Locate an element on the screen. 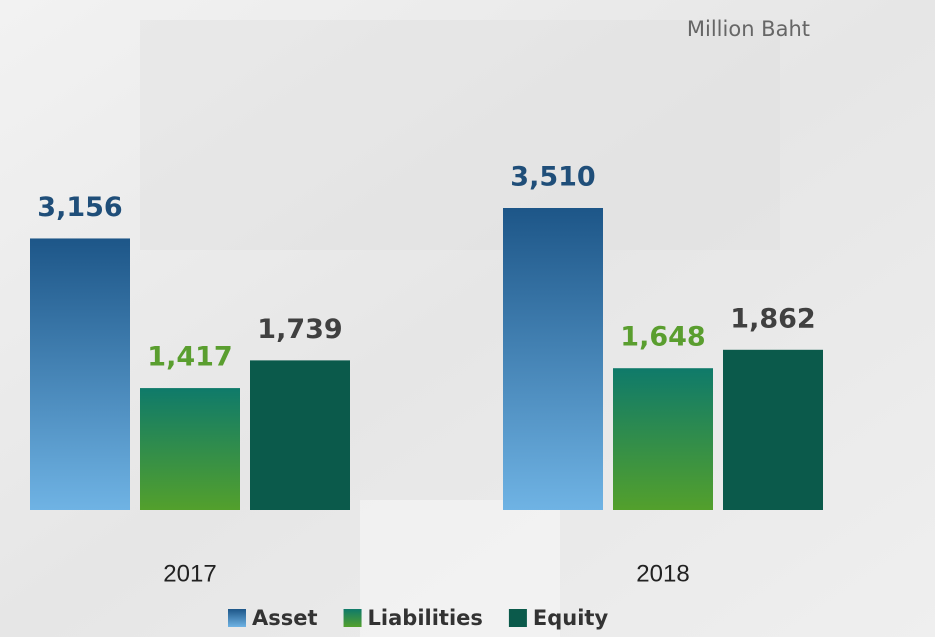 The height and width of the screenshot is (637, 935). legend: Asset Liabilities Equity is located at coordinates (418, 618).